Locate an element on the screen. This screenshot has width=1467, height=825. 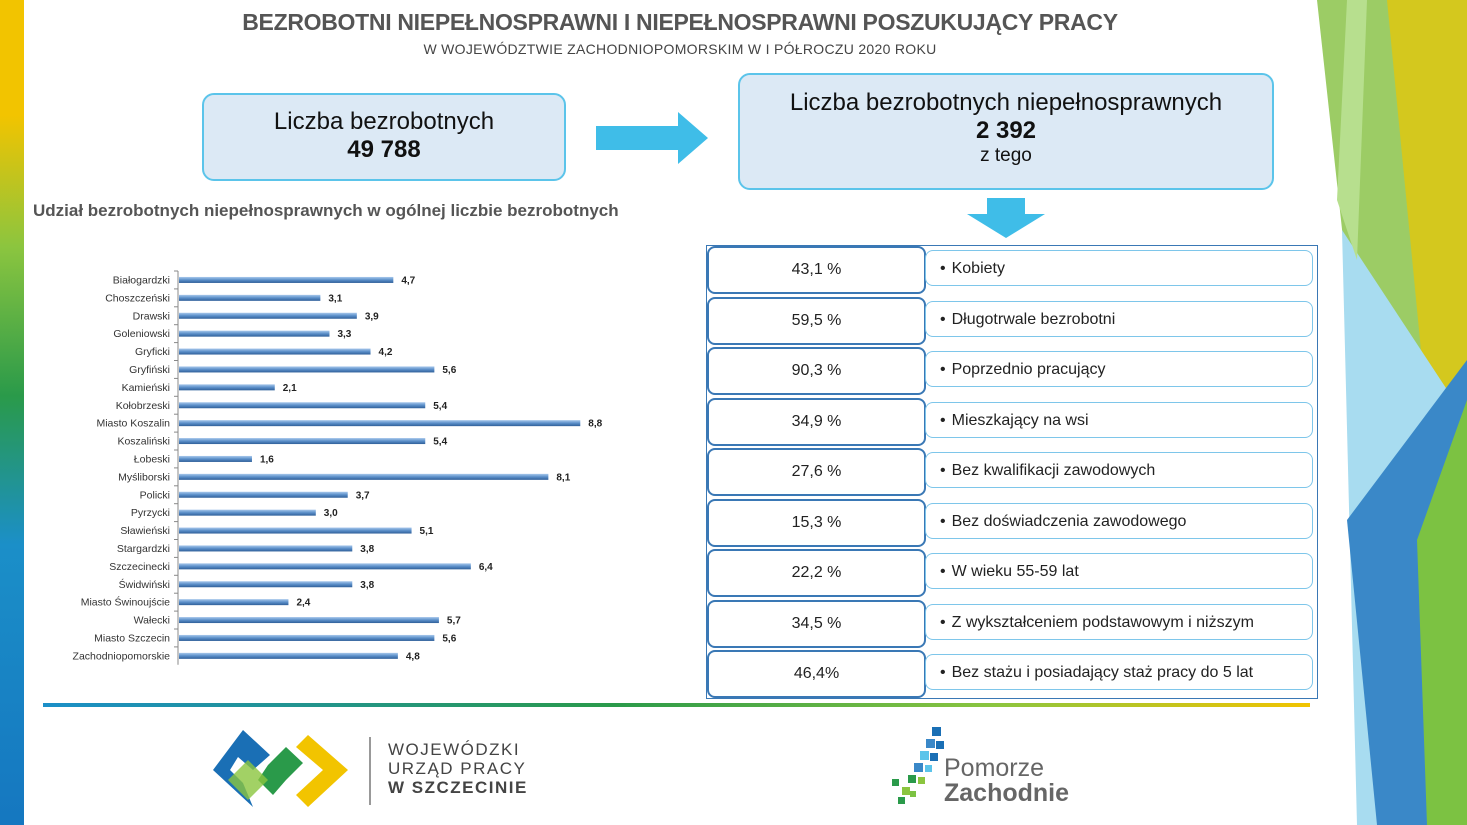
stat-label: • Poprzednio pracujący is located at coordinates (1119, 369).